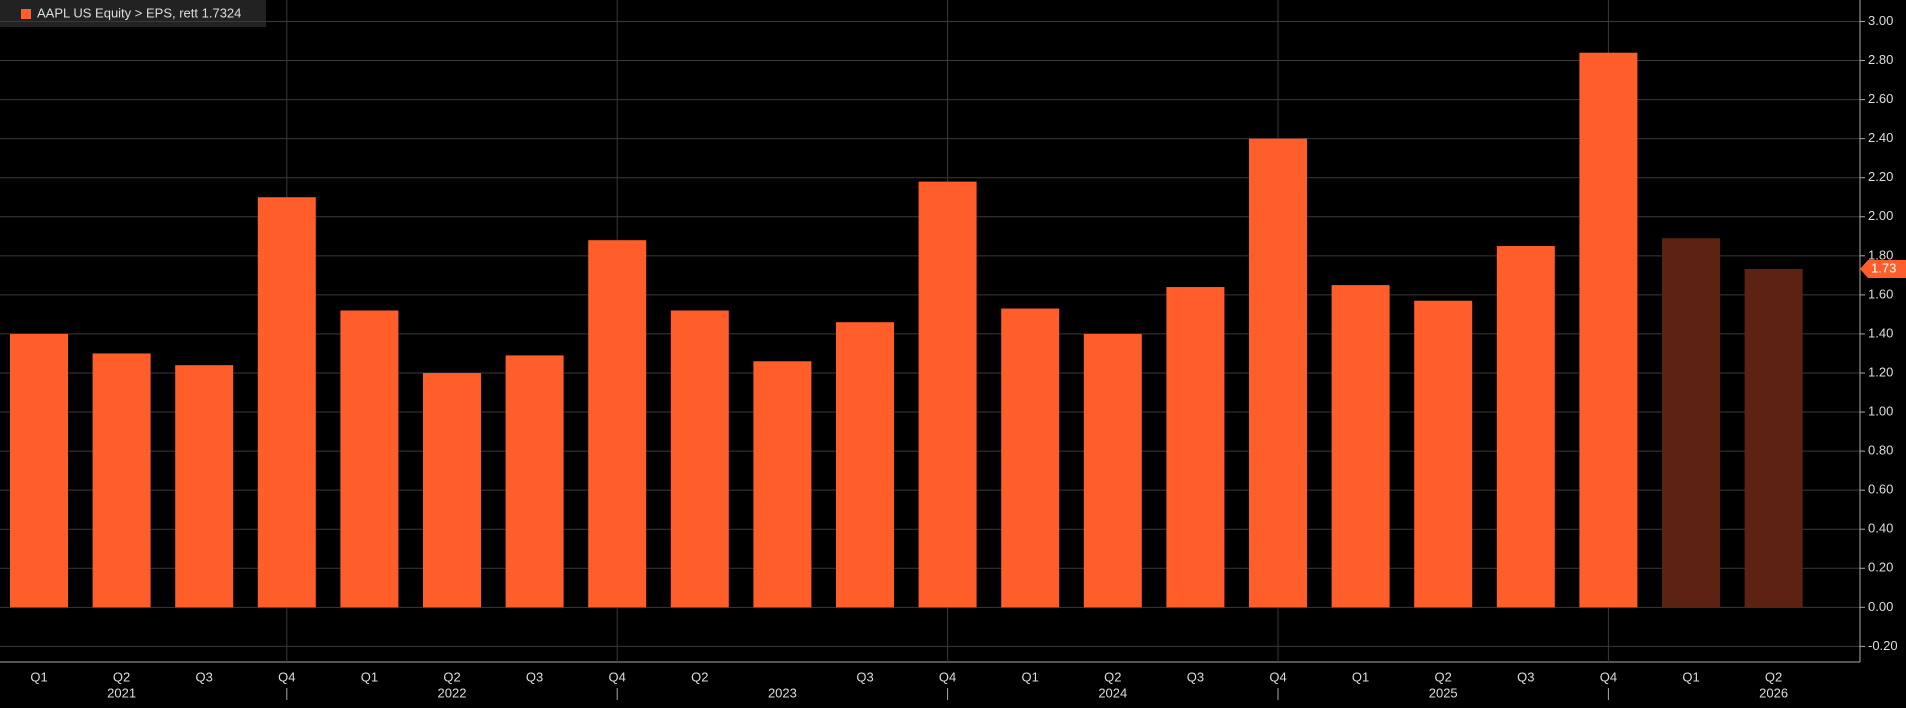 This screenshot has width=1906, height=708. Describe the element at coordinates (1880, 528) in the screenshot. I see `y-tick-label: 0.40` at that location.